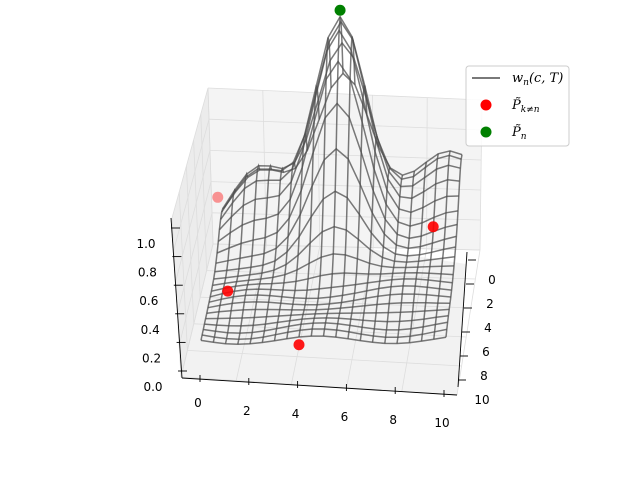  I want to click on legend-surface-label: wn(c, T), so click(537, 79).